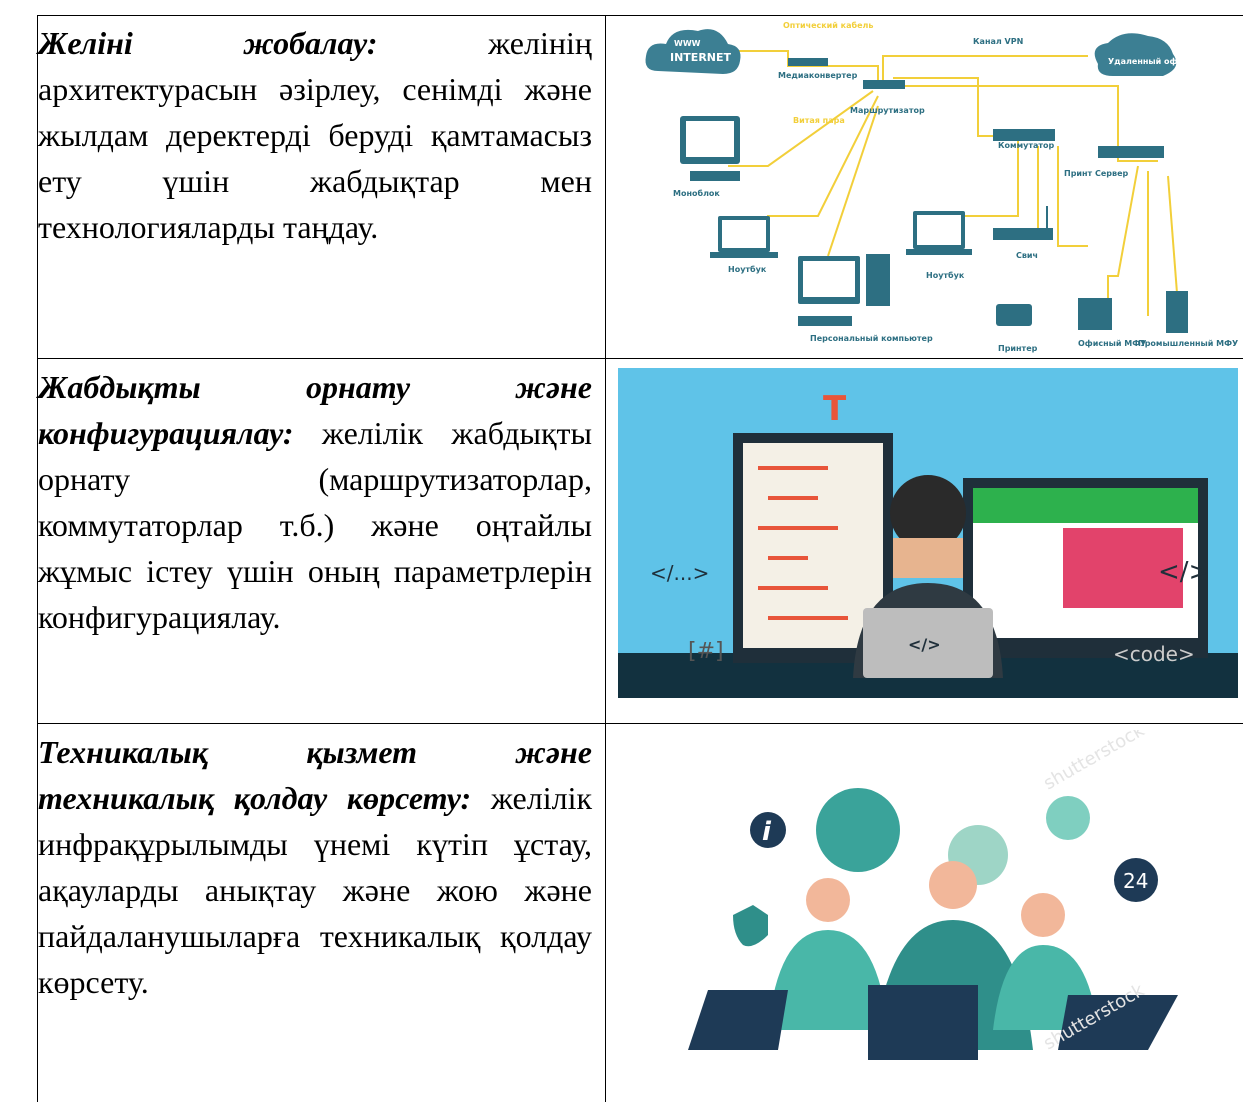 The image size is (1243, 1102). I want to click on label: Принт Сервер, so click(1096, 173).